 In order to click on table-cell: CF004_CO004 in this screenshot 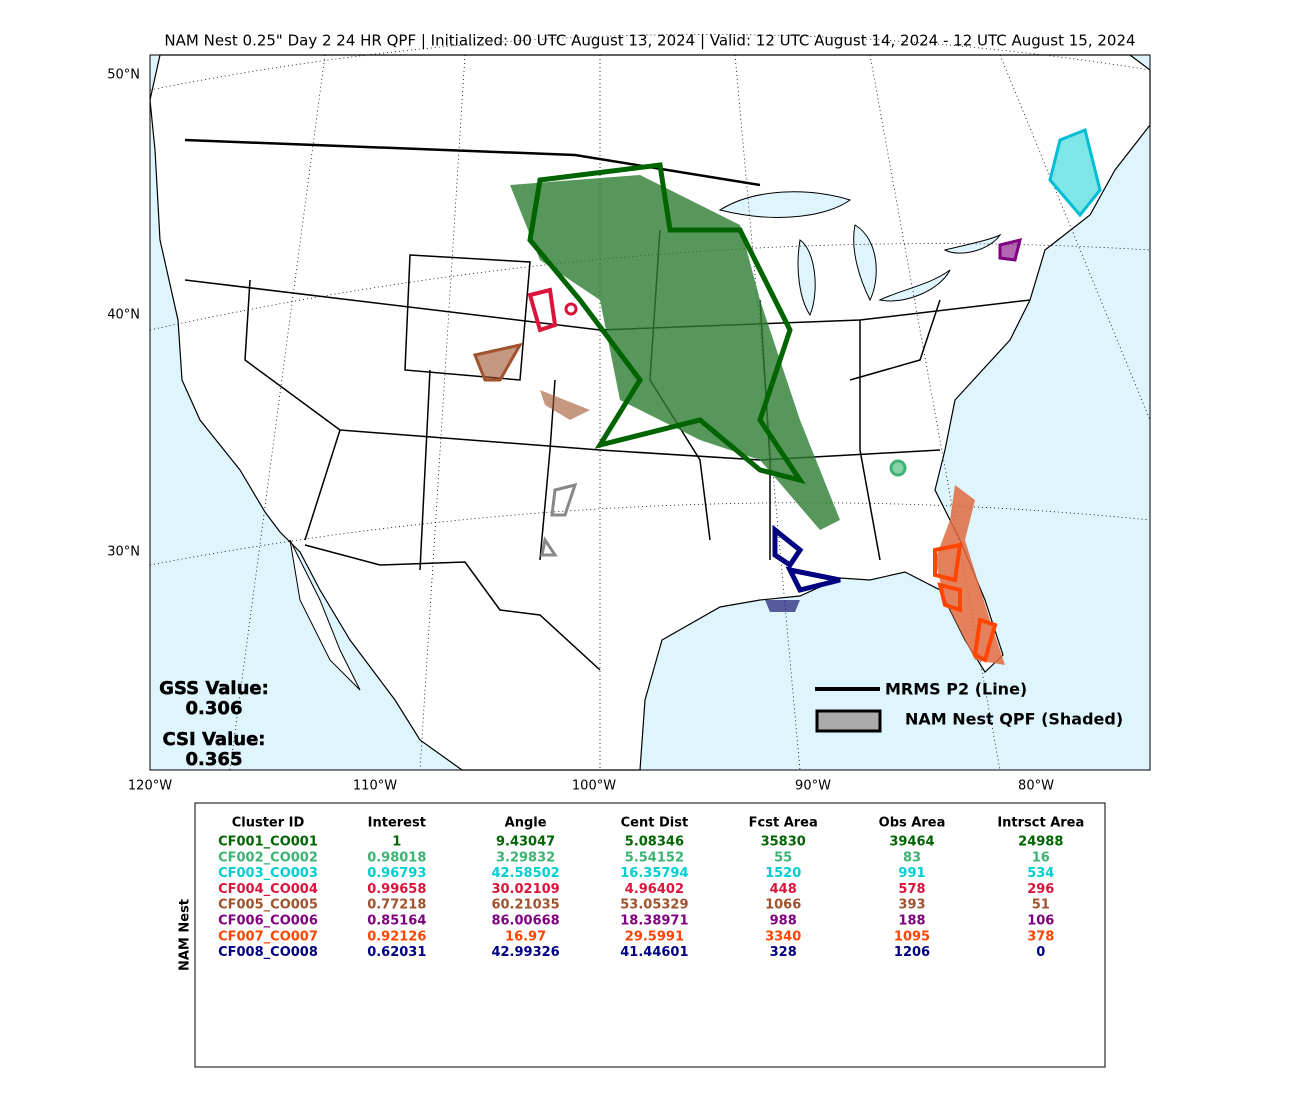, I will do `click(268, 889)`.